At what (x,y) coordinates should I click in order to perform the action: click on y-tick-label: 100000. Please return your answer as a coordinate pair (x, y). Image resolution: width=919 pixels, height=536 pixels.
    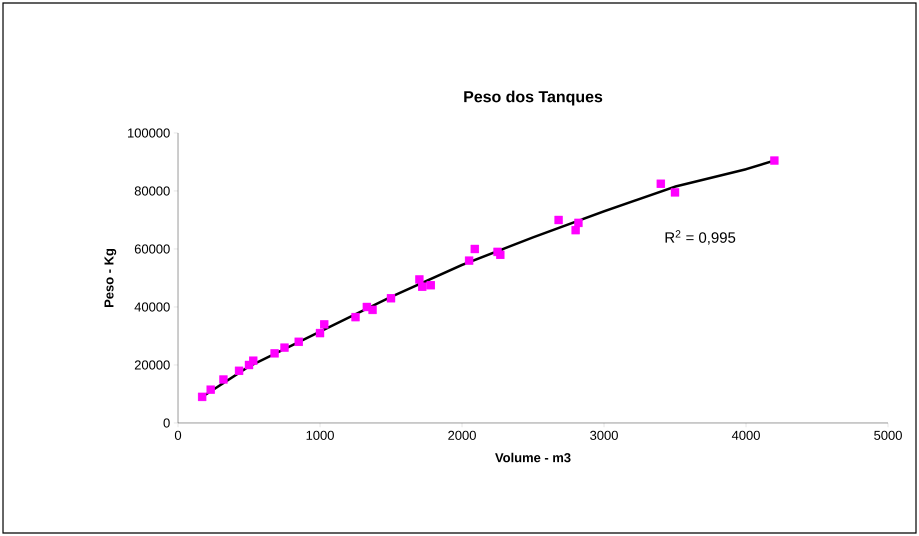
    Looking at the image, I should click on (149, 133).